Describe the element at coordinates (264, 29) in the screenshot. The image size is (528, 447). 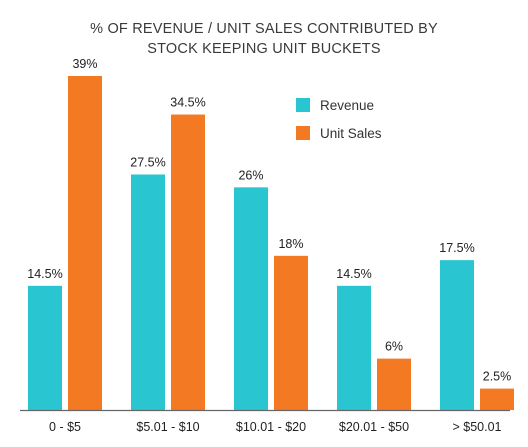
I see `chart-title-line-1: % OF REVENUE / UNIT SALES CONTRIBUTED BY` at that location.